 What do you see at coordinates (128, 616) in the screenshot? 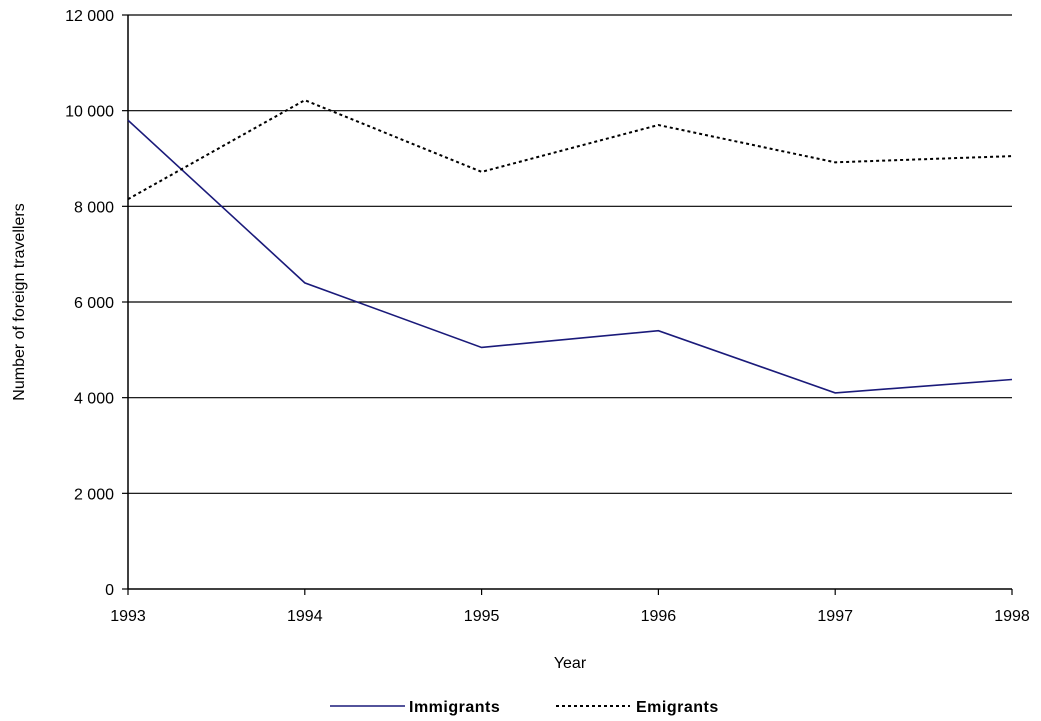
I see `x-tick-label: 1993` at bounding box center [128, 616].